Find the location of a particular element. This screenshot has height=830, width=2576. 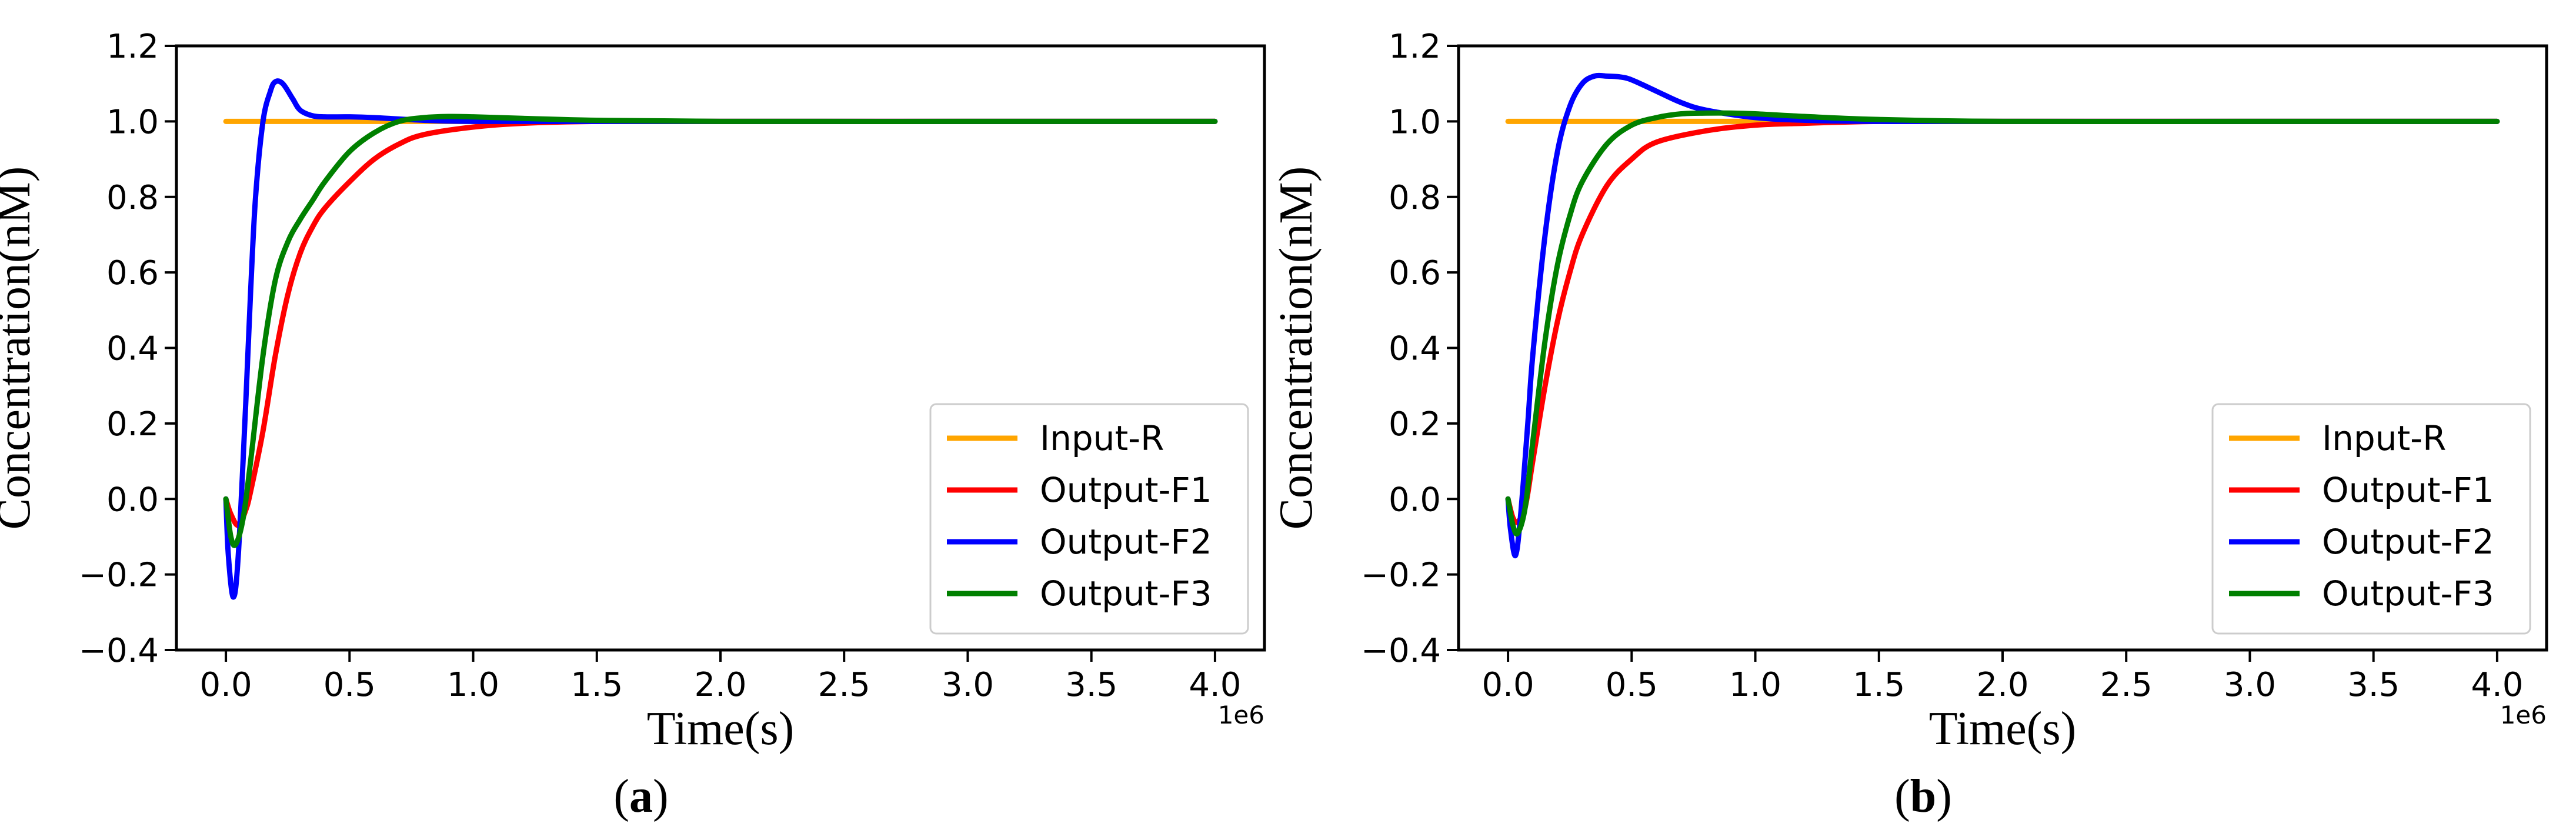

caption-letter: a is located at coordinates (641, 796).